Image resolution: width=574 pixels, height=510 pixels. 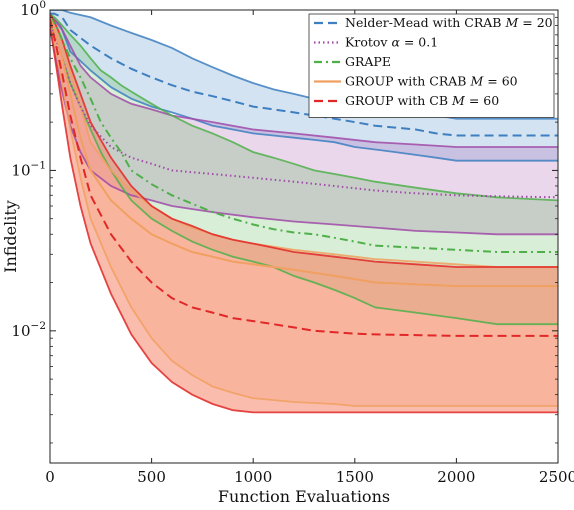 I want to click on x-tick-label: 2000, so click(x=456, y=477).